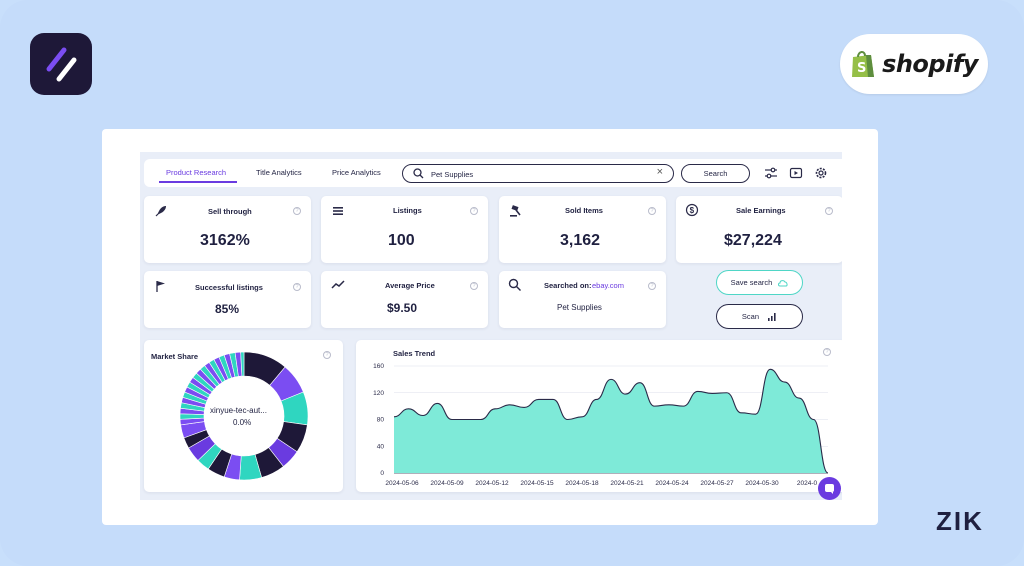  What do you see at coordinates (402, 308) in the screenshot?
I see `average-price-value: $9.50` at bounding box center [402, 308].